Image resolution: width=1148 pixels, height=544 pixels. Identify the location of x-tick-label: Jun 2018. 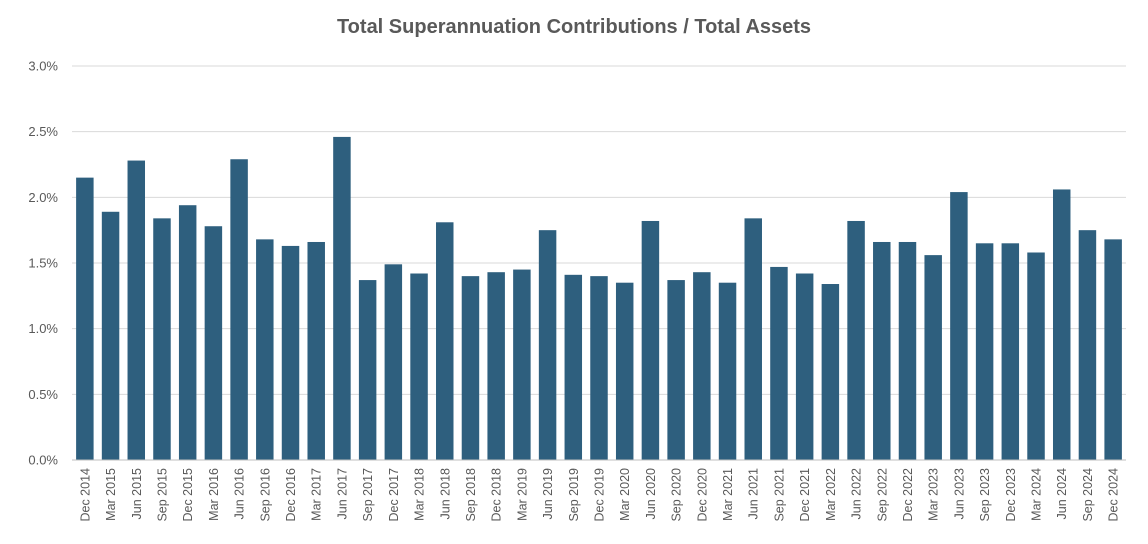
(445, 493).